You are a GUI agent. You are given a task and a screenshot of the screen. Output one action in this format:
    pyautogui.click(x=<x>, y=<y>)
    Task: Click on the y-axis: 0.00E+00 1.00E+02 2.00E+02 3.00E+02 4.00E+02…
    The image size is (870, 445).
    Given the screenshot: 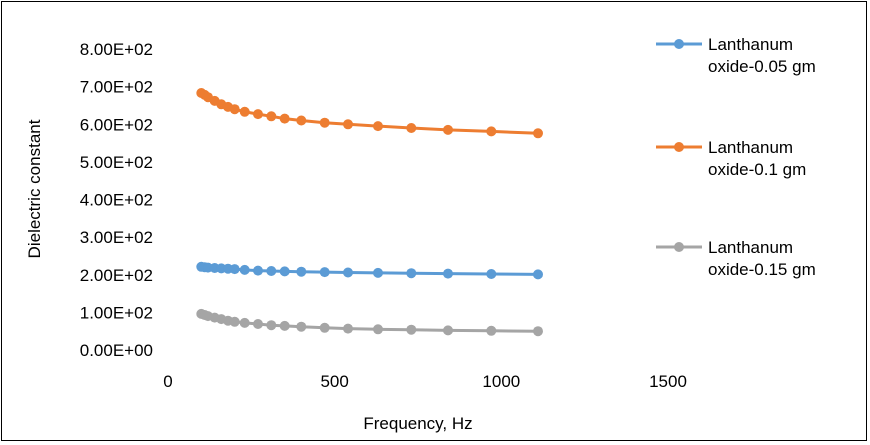 What is the action you would take?
    pyautogui.click(x=116, y=200)
    